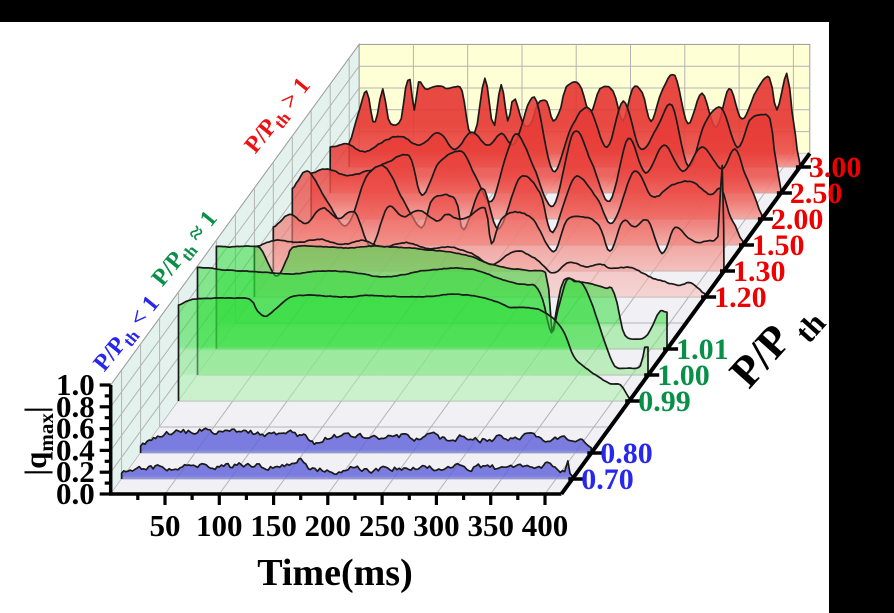  What do you see at coordinates (328, 525) in the screenshot?
I see `svg-text: 200` at bounding box center [328, 525].